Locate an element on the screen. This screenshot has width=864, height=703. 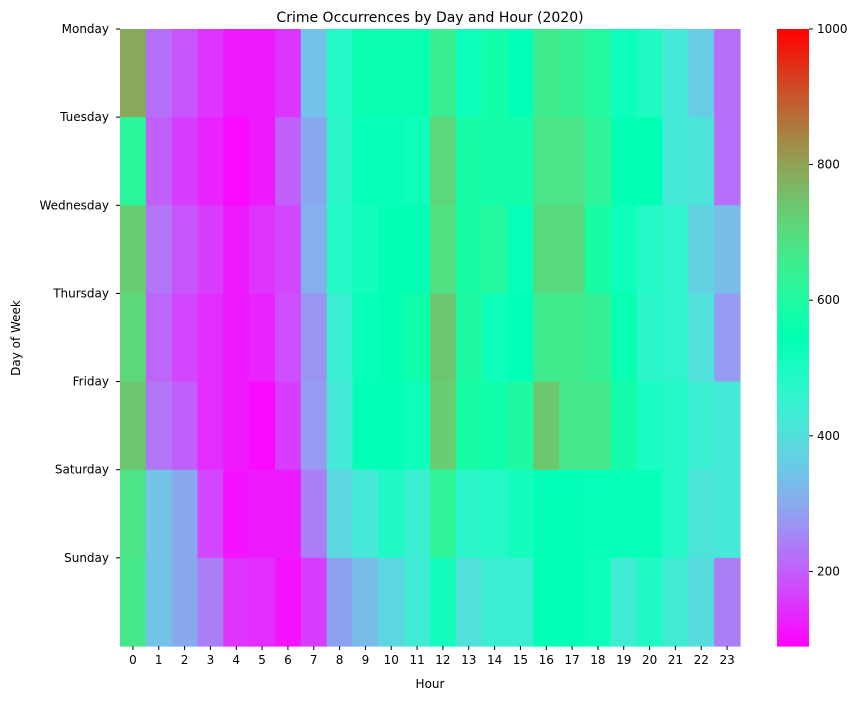
y-axis-label: Day of Week is located at coordinates (16, 338).